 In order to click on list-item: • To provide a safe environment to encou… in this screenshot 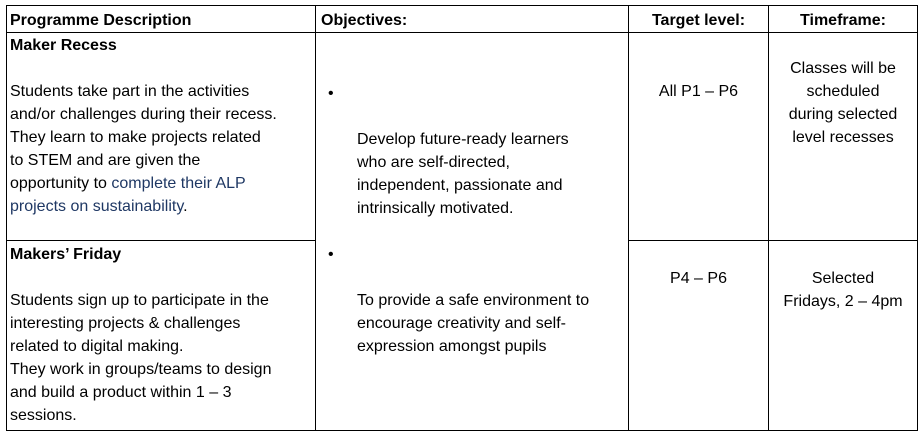, I will do `click(473, 300)`.